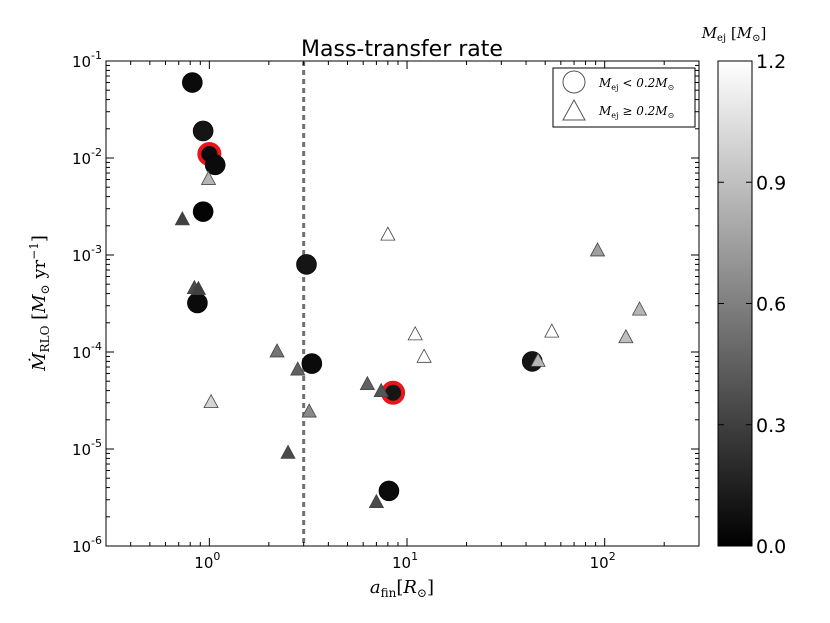 The image size is (830, 623). What do you see at coordinates (405, 561) in the screenshot?
I see `x-tick-label: 10¹` at bounding box center [405, 561].